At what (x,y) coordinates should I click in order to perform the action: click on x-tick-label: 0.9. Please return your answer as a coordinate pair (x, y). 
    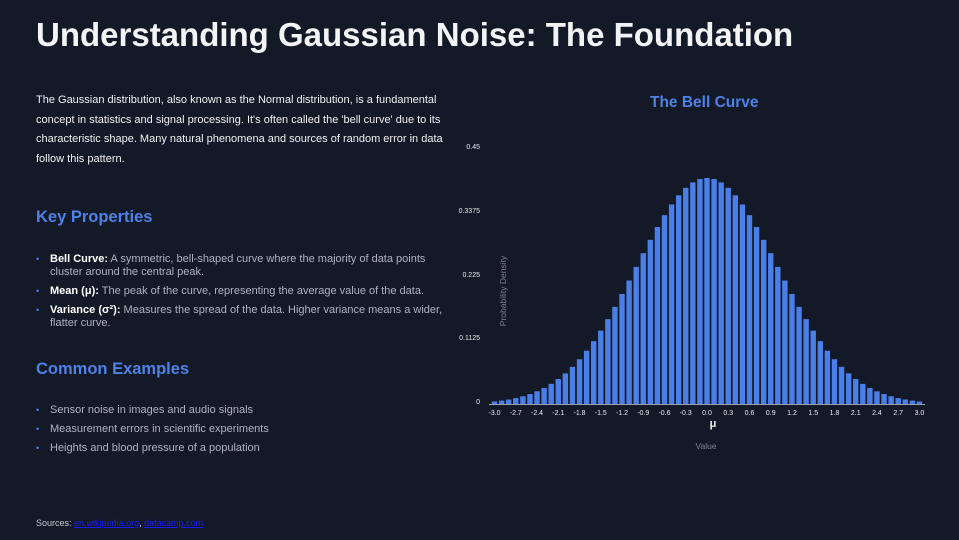
    Looking at the image, I should click on (770, 413).